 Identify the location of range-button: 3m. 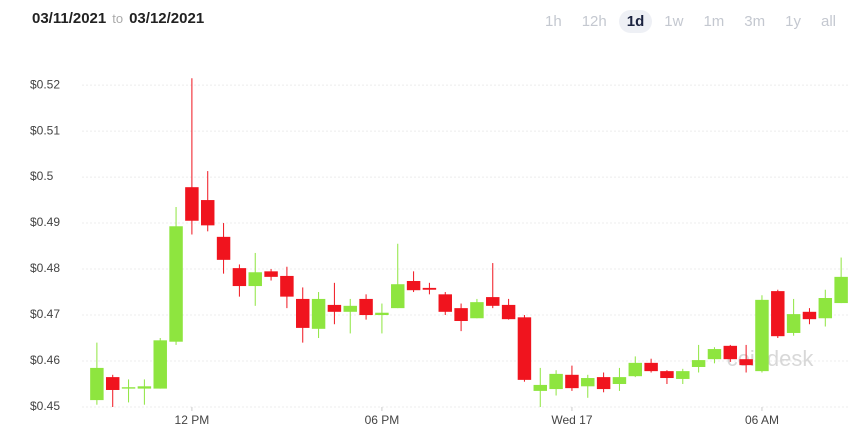
(755, 21).